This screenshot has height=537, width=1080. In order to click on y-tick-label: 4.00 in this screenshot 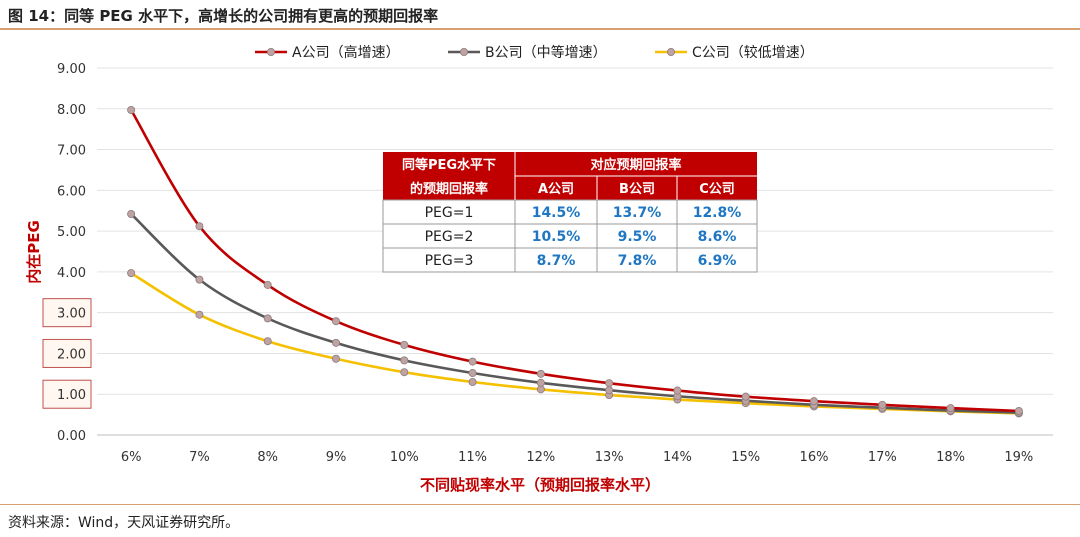, I will do `click(71, 273)`.